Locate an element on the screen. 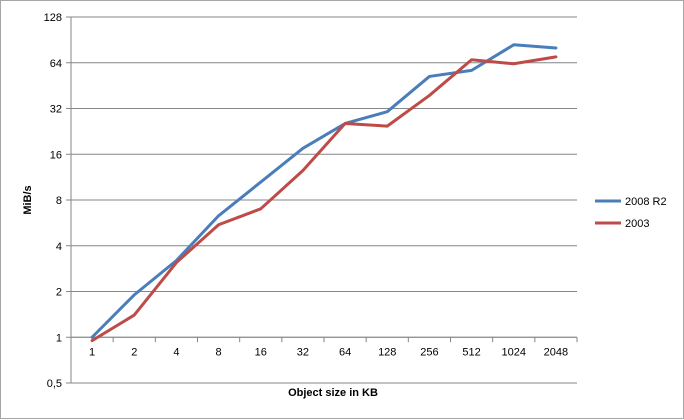  y-tick-label: 32 is located at coordinates (56, 110).